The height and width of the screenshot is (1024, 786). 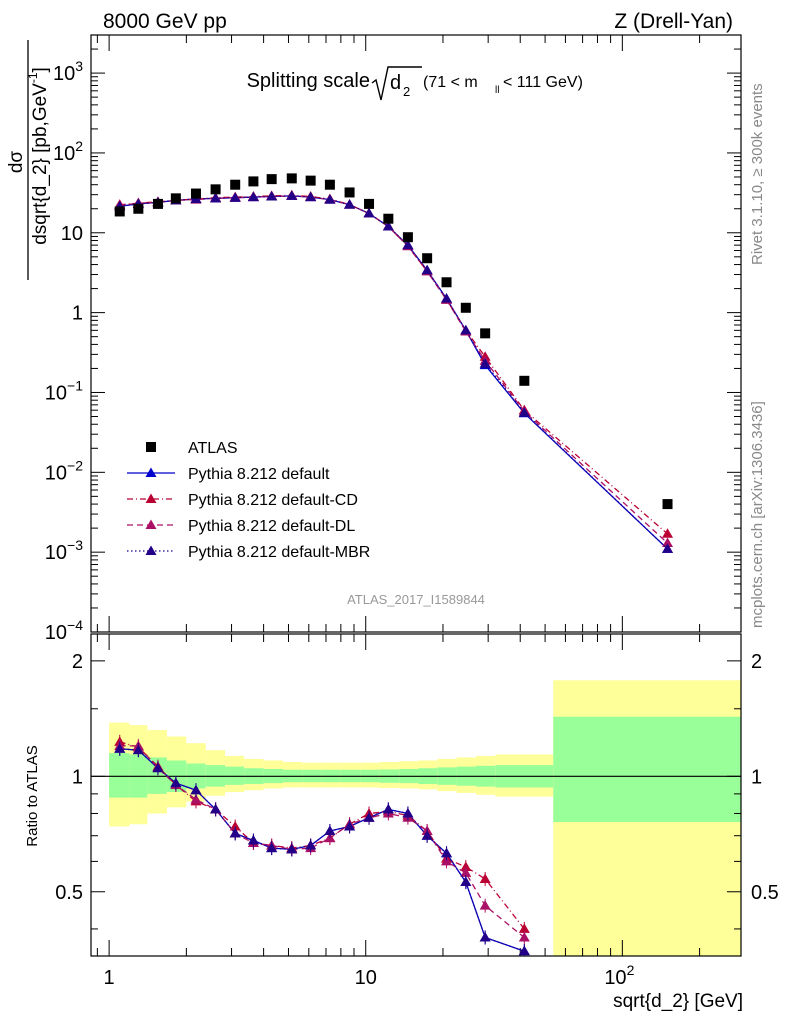 I want to click on y-tick-label-6-base: 10, so click(x=56, y=553).